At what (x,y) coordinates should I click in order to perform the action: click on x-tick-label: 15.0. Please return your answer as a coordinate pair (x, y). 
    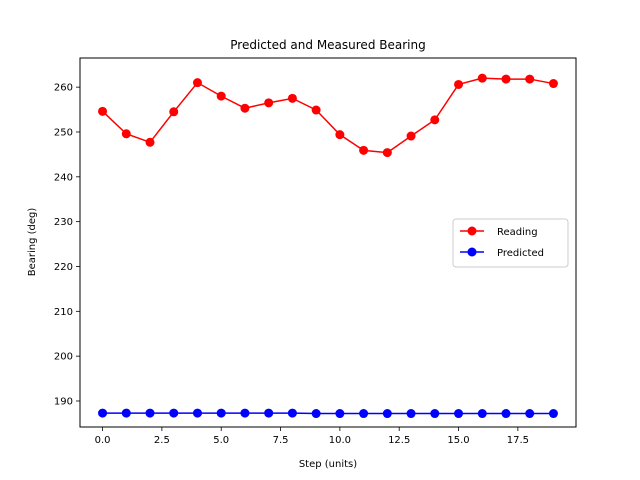
    Looking at the image, I should click on (458, 440).